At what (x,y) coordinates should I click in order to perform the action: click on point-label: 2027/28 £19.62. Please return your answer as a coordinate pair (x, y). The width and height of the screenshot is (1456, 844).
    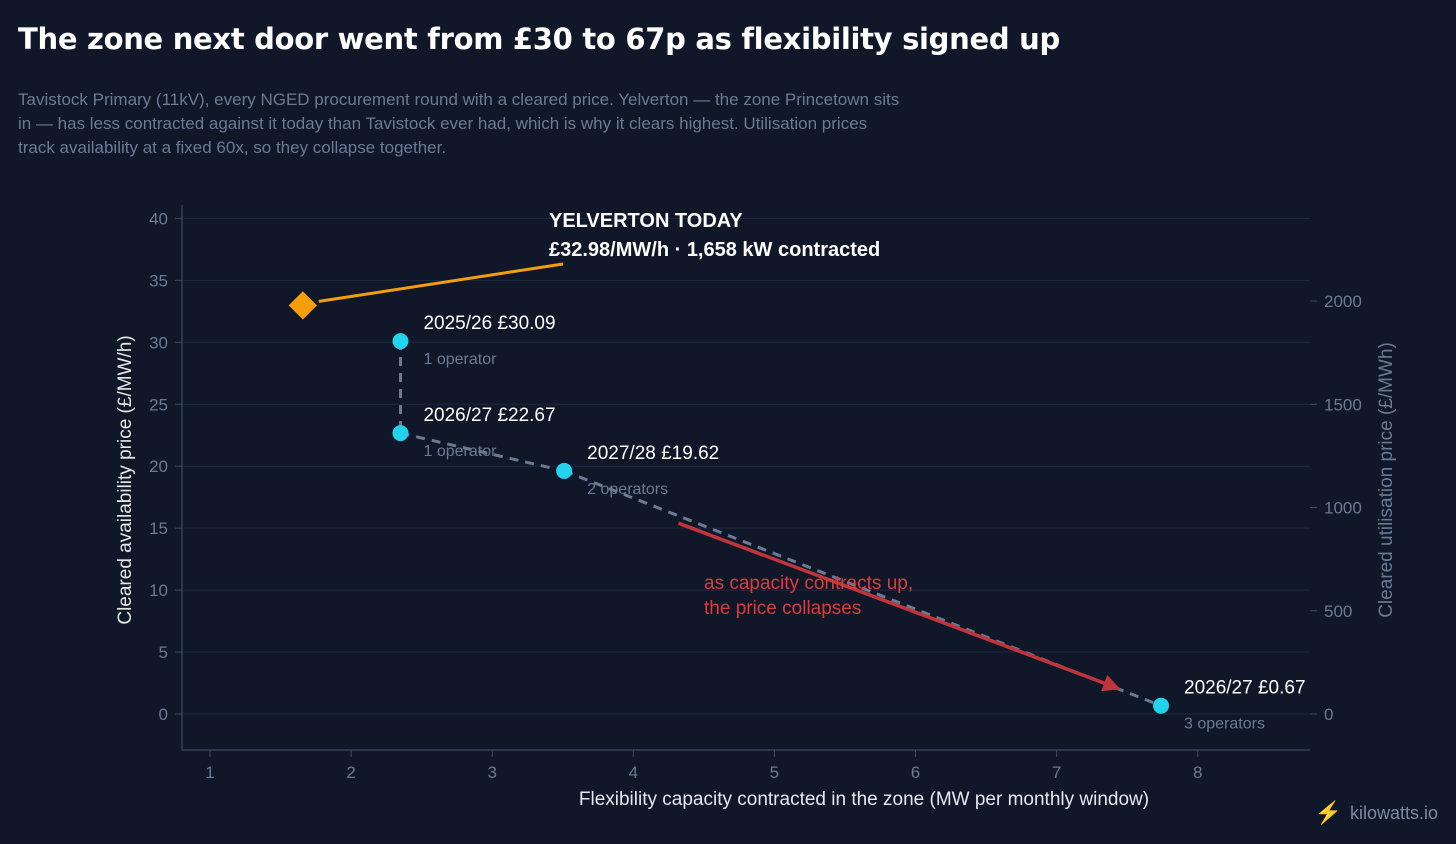
    Looking at the image, I should click on (653, 453).